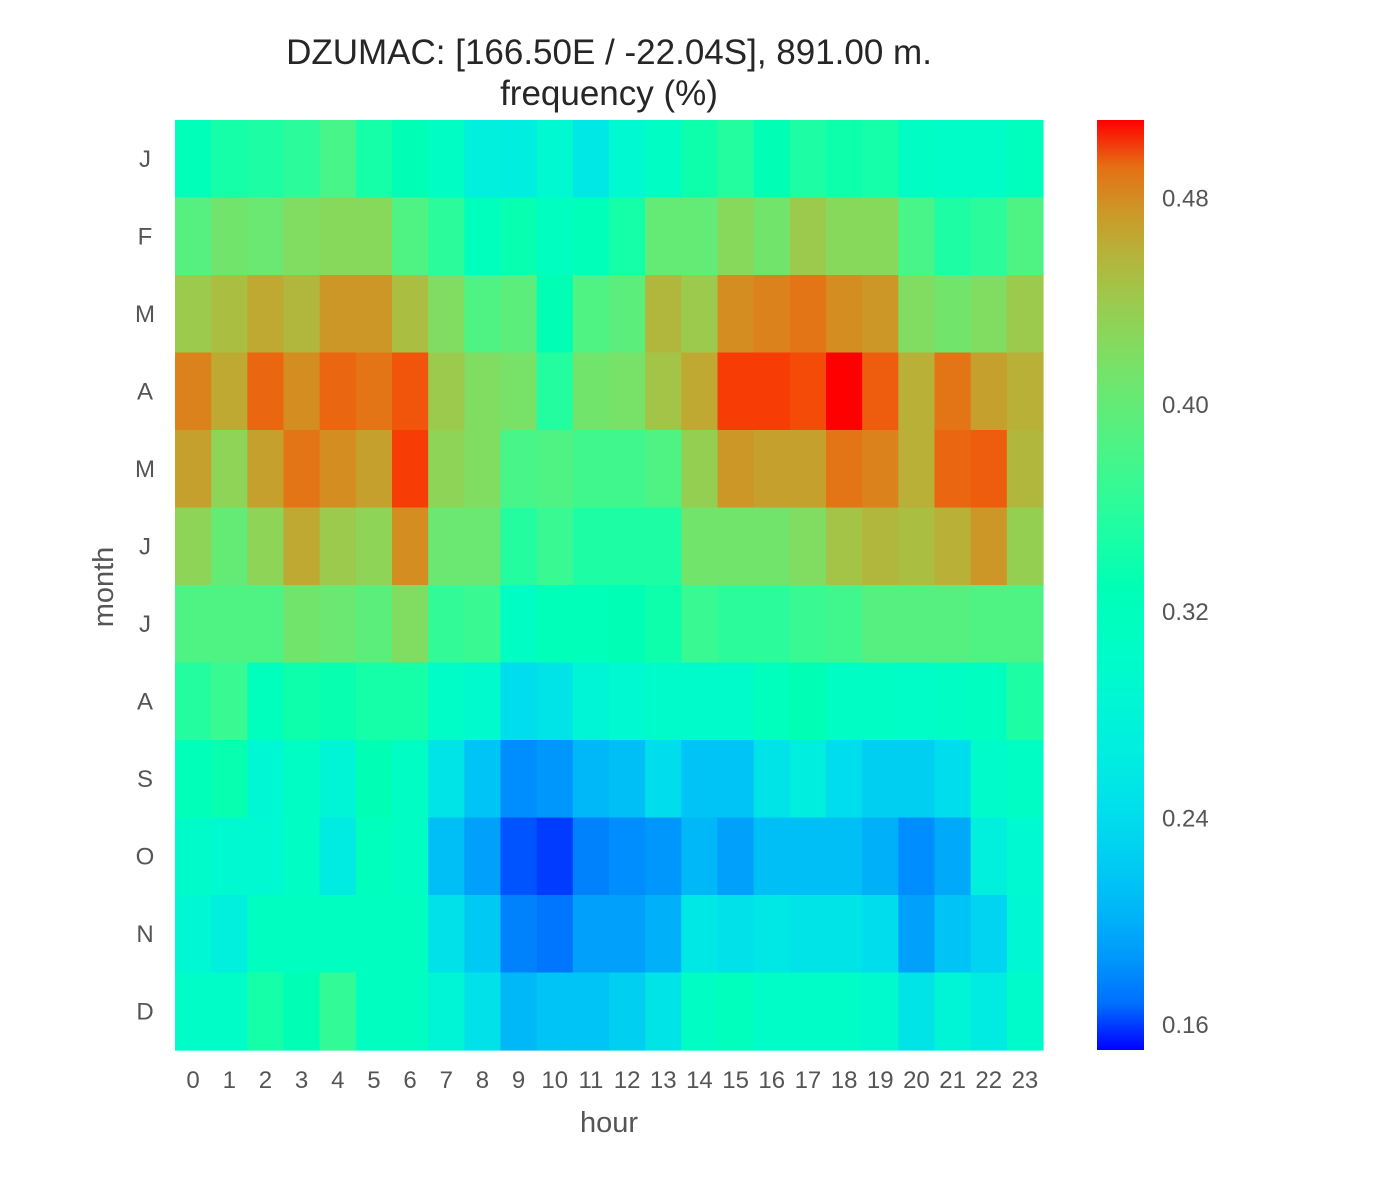  What do you see at coordinates (627, 1080) in the screenshot?
I see `x-tick-label: 12` at bounding box center [627, 1080].